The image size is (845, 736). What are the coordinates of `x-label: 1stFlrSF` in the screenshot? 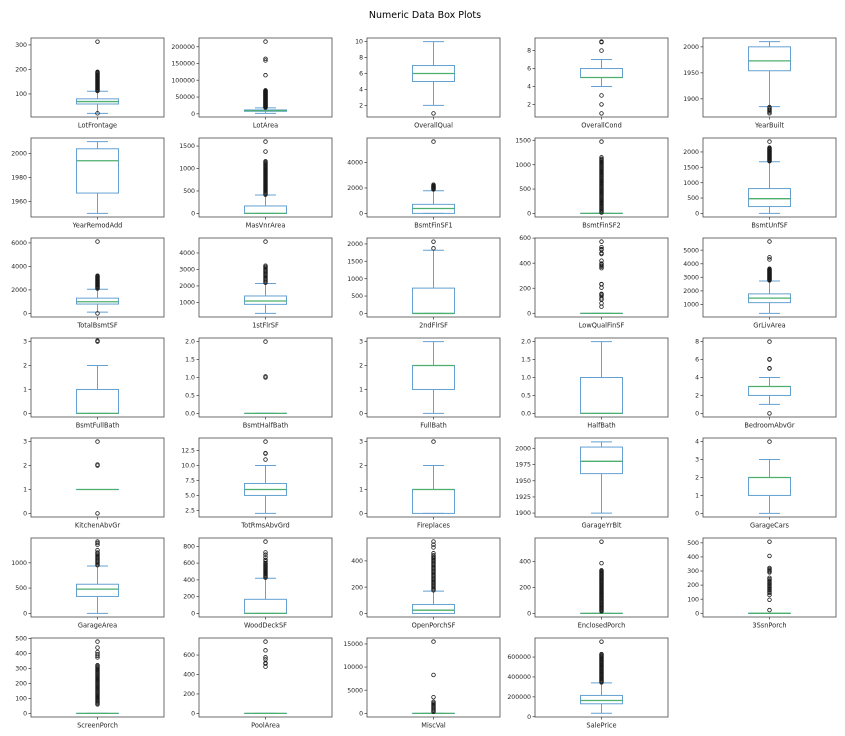 It's located at (265, 326).